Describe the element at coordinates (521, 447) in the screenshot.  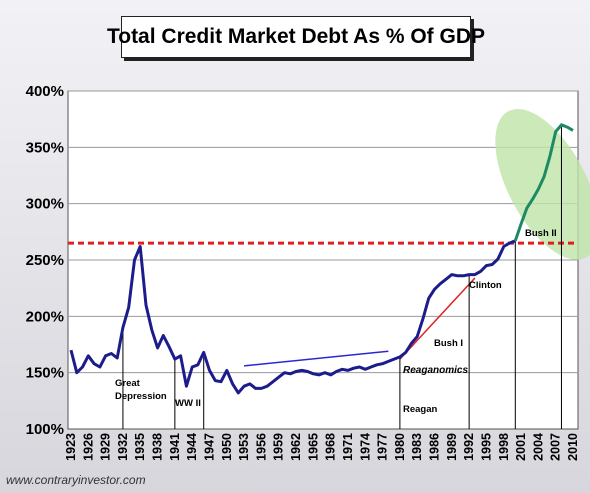
I see `x-tick-label: 2001` at that location.